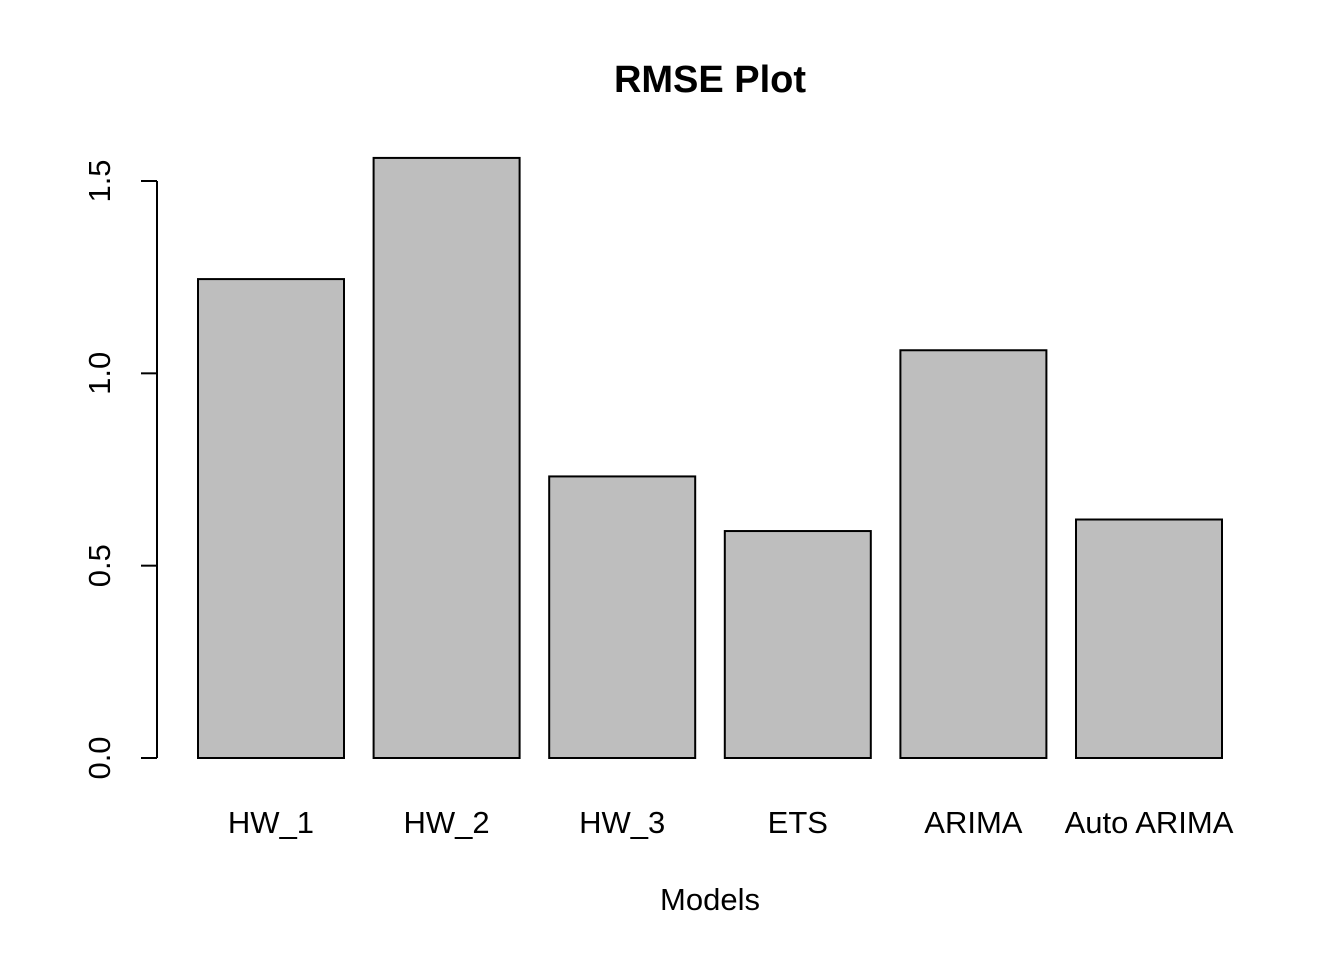 The image size is (1344, 960). Describe the element at coordinates (99, 757) in the screenshot. I see `y-tick-label: 0.0` at that location.